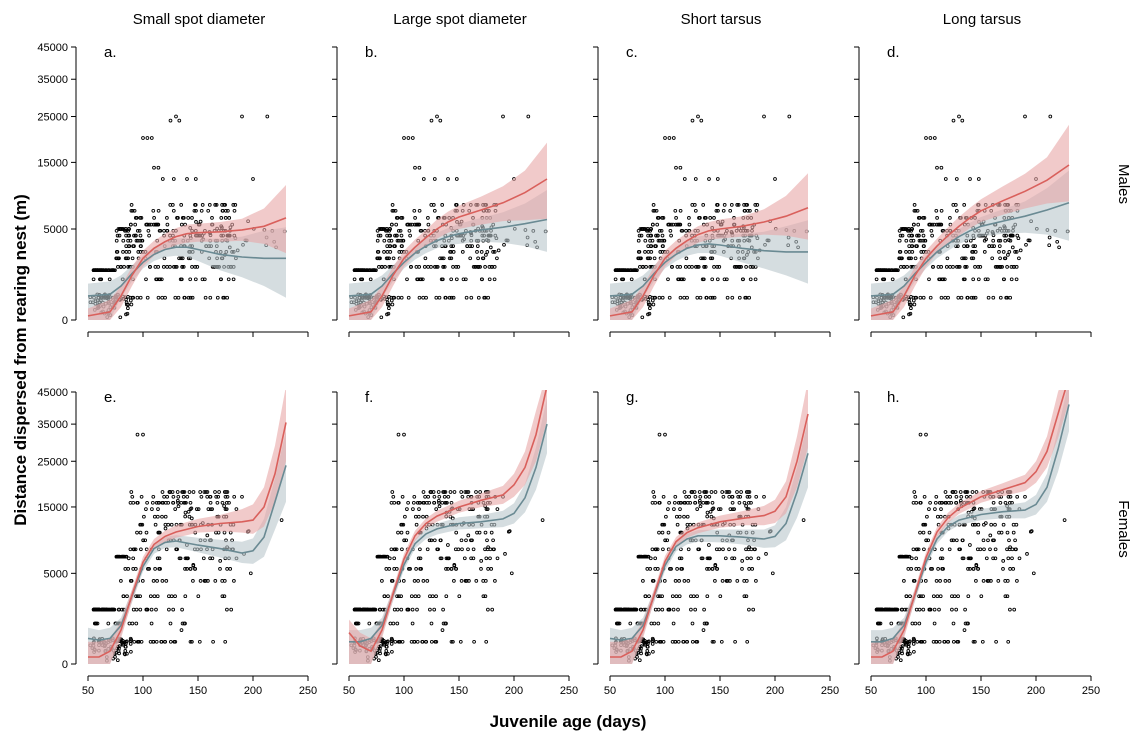 The image size is (1135, 736). I want to click on series-line, so click(970, 249).